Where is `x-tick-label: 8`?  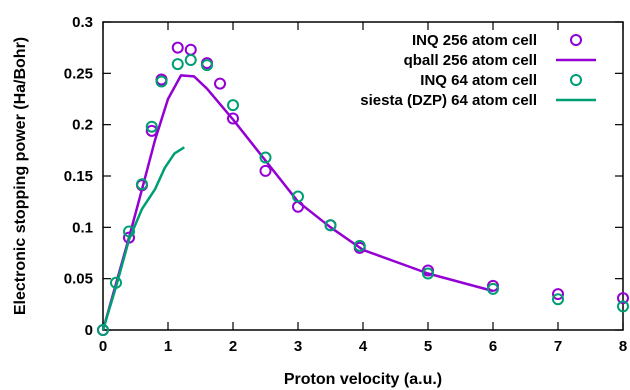
x-tick-label: 8 is located at coordinates (623, 346).